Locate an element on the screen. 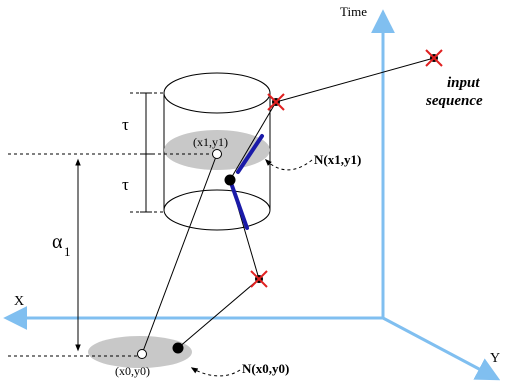  link-input3-to-match0 is located at coordinates (218, 313).